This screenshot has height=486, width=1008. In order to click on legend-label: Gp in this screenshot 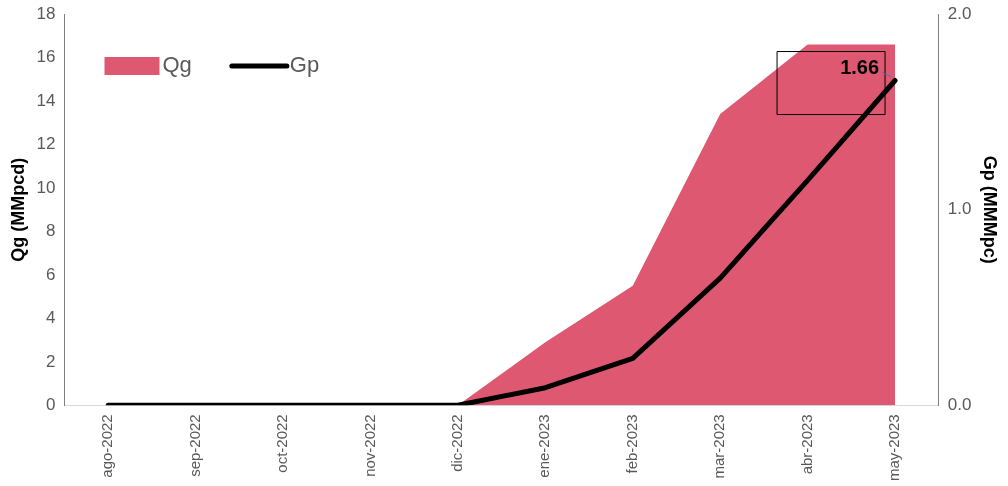, I will do `click(304, 65)`.